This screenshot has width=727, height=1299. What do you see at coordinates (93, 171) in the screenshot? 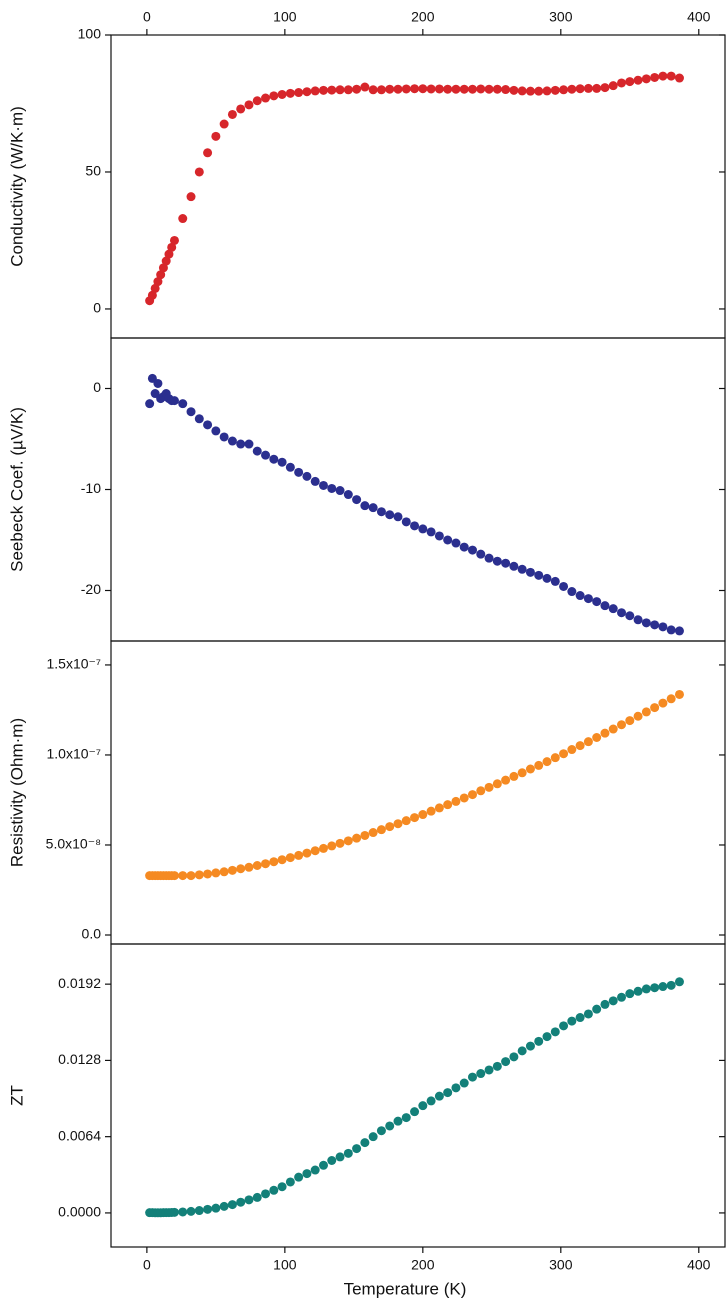
I see `y-tick-label: 50` at bounding box center [93, 171].